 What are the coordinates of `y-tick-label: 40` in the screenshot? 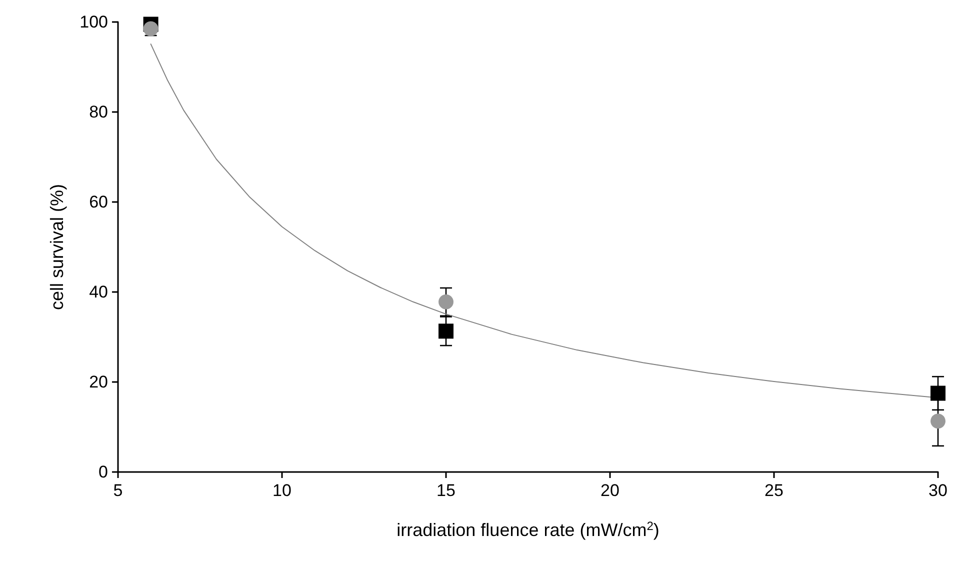 It's located at (98, 292).